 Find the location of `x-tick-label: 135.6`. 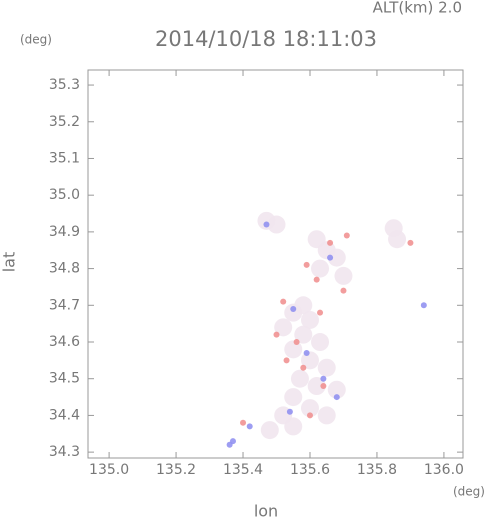

x-tick-label: 135.6 is located at coordinates (310, 470).